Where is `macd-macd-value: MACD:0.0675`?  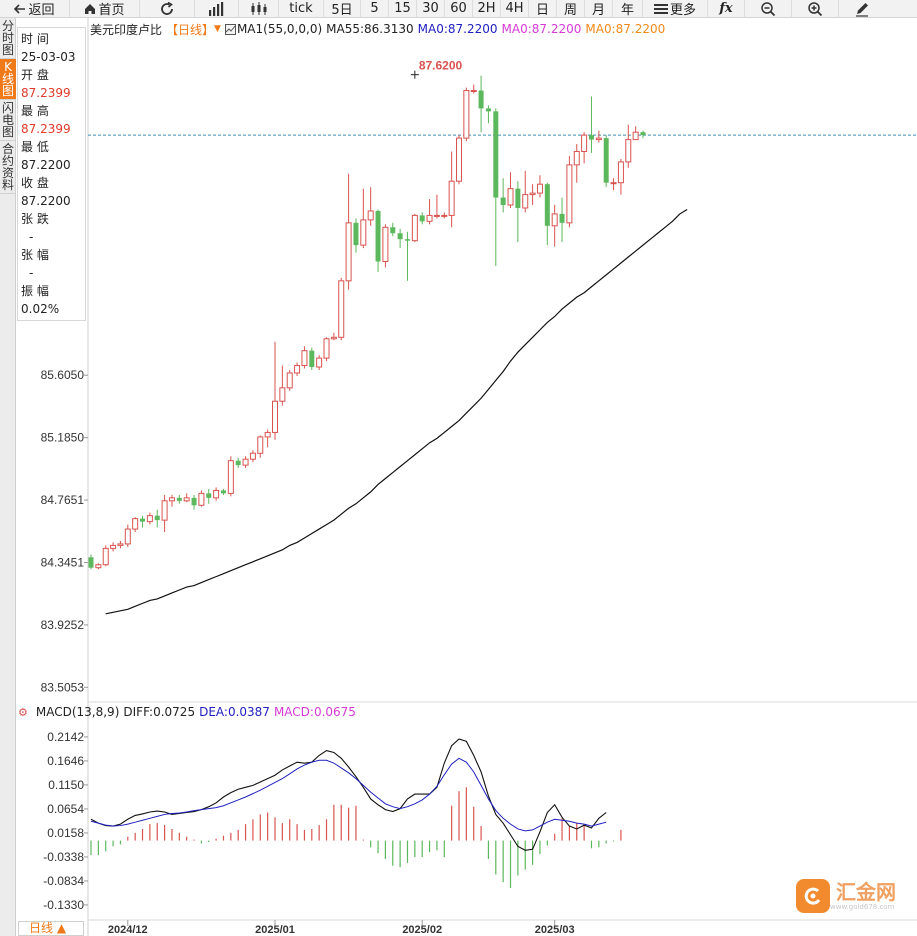 macd-macd-value: MACD:0.0675 is located at coordinates (314, 712).